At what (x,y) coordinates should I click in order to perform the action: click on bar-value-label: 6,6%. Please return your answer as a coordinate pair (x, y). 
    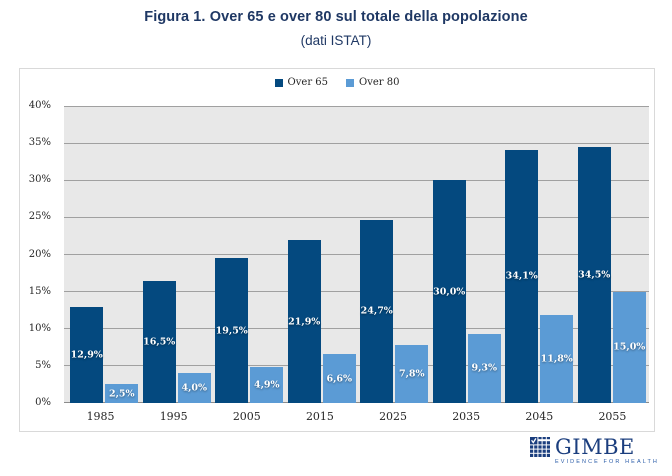
    Looking at the image, I should click on (339, 378).